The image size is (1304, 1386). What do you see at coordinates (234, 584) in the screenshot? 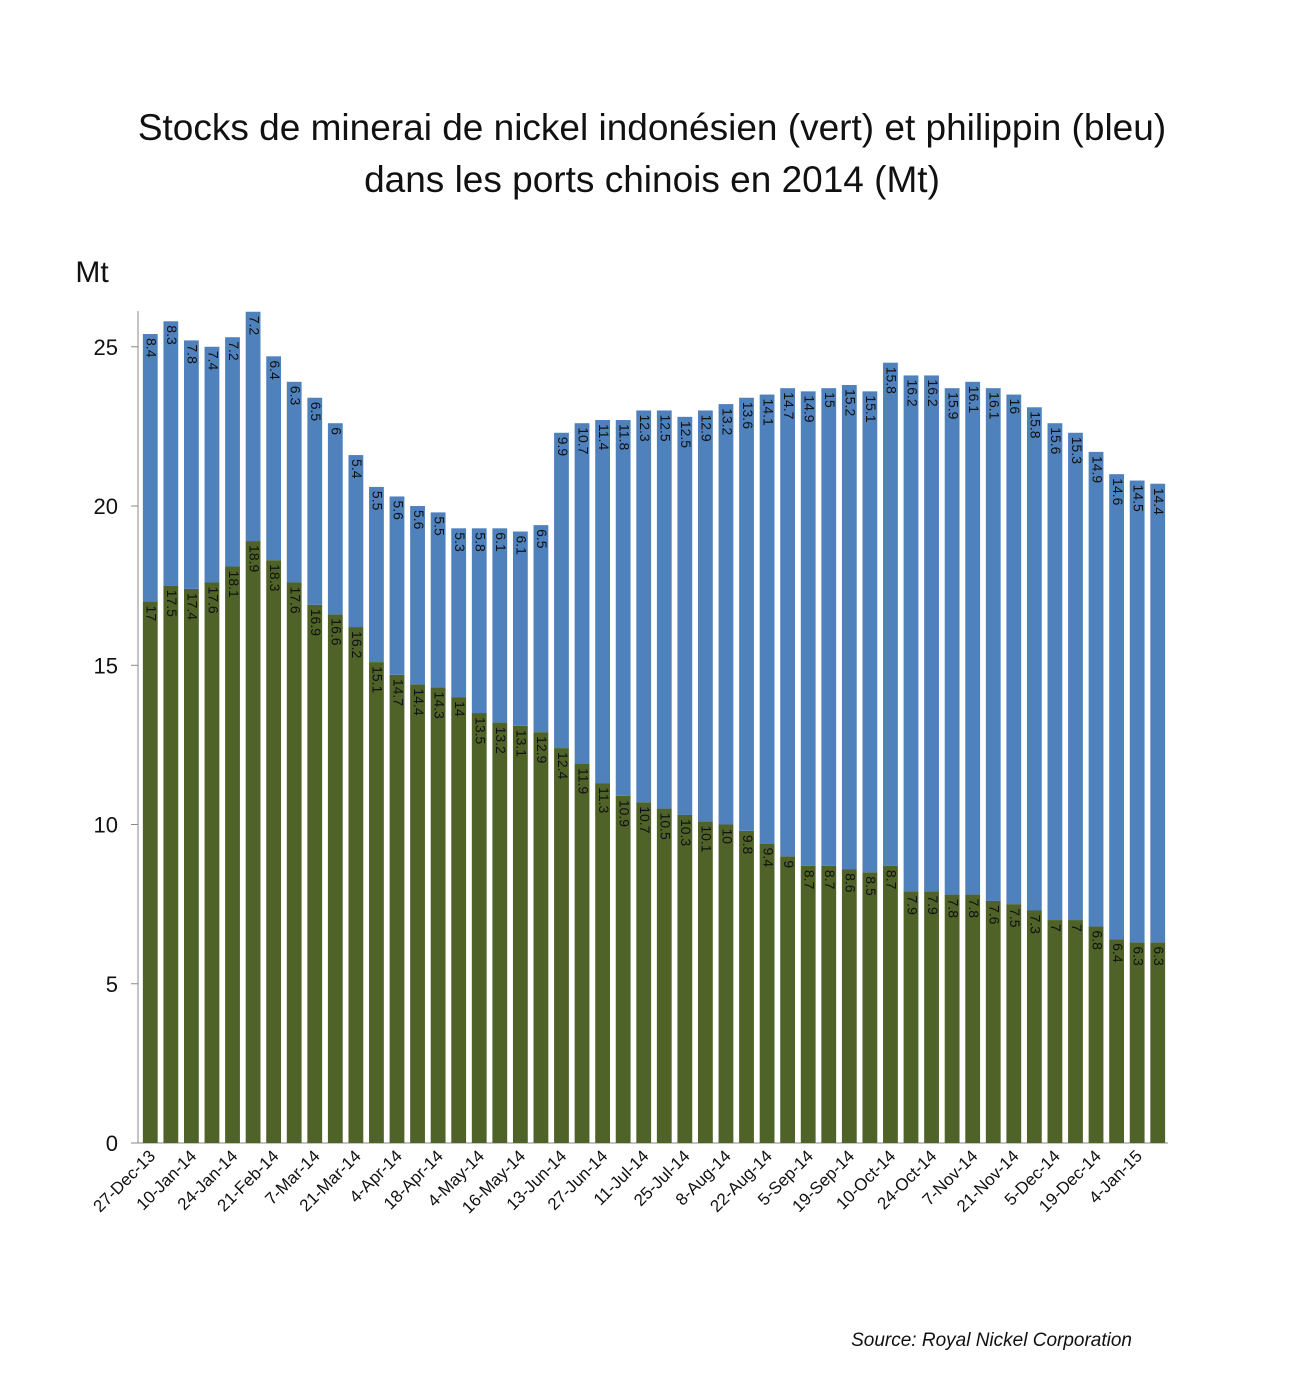
I see `value-label: 18.1` at bounding box center [234, 584].